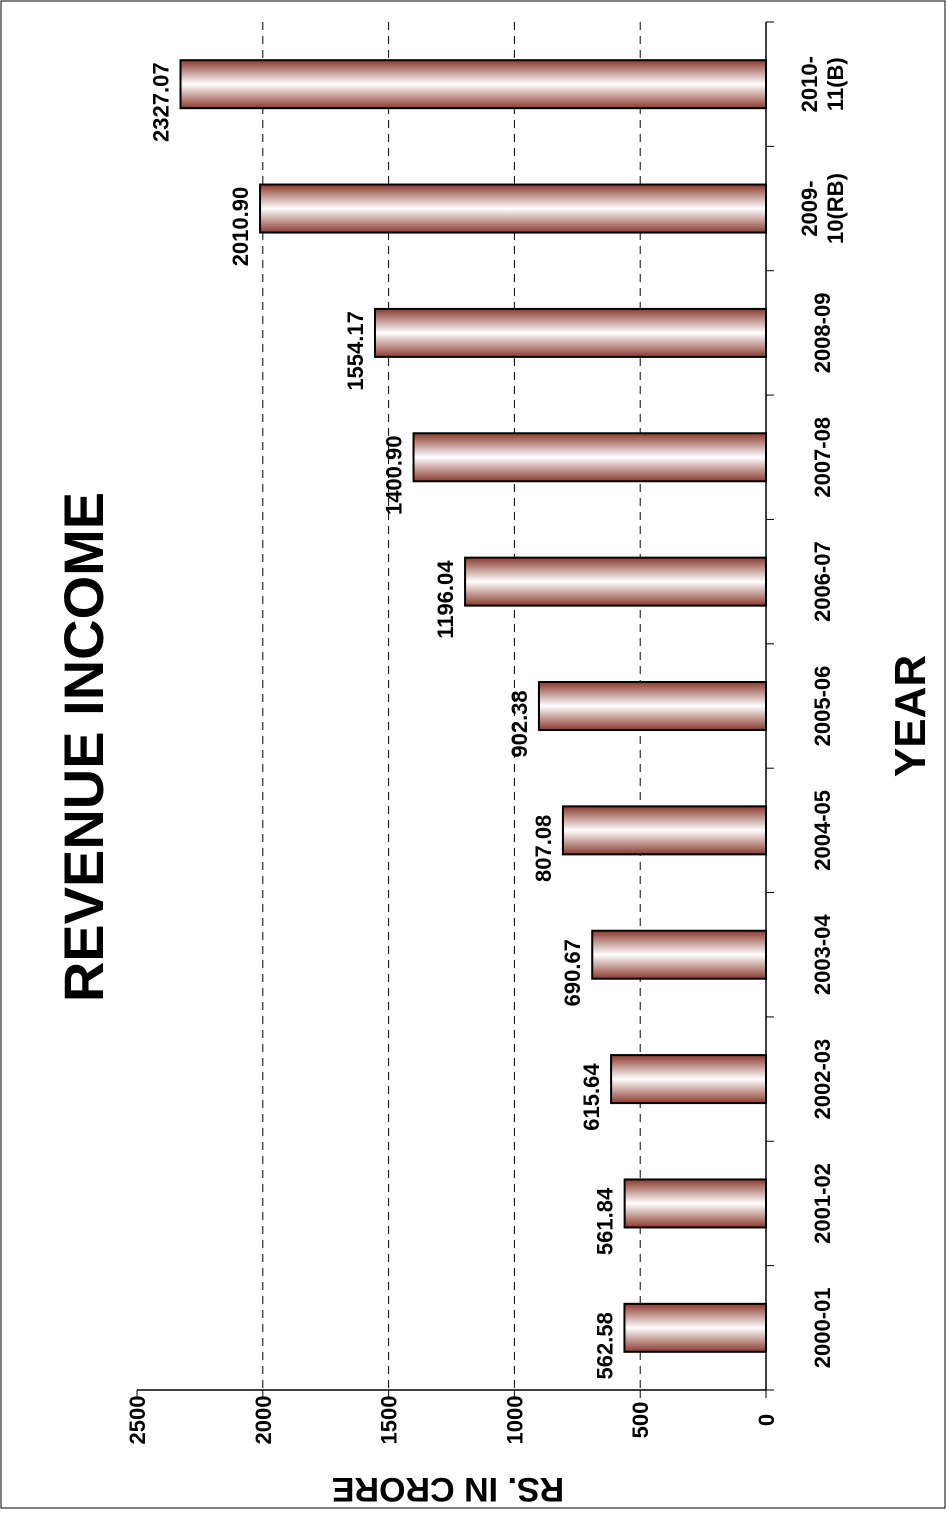 This screenshot has width=947, height=1515. What do you see at coordinates (263, 1420) in the screenshot?
I see `value-tick-label: 2000` at bounding box center [263, 1420].